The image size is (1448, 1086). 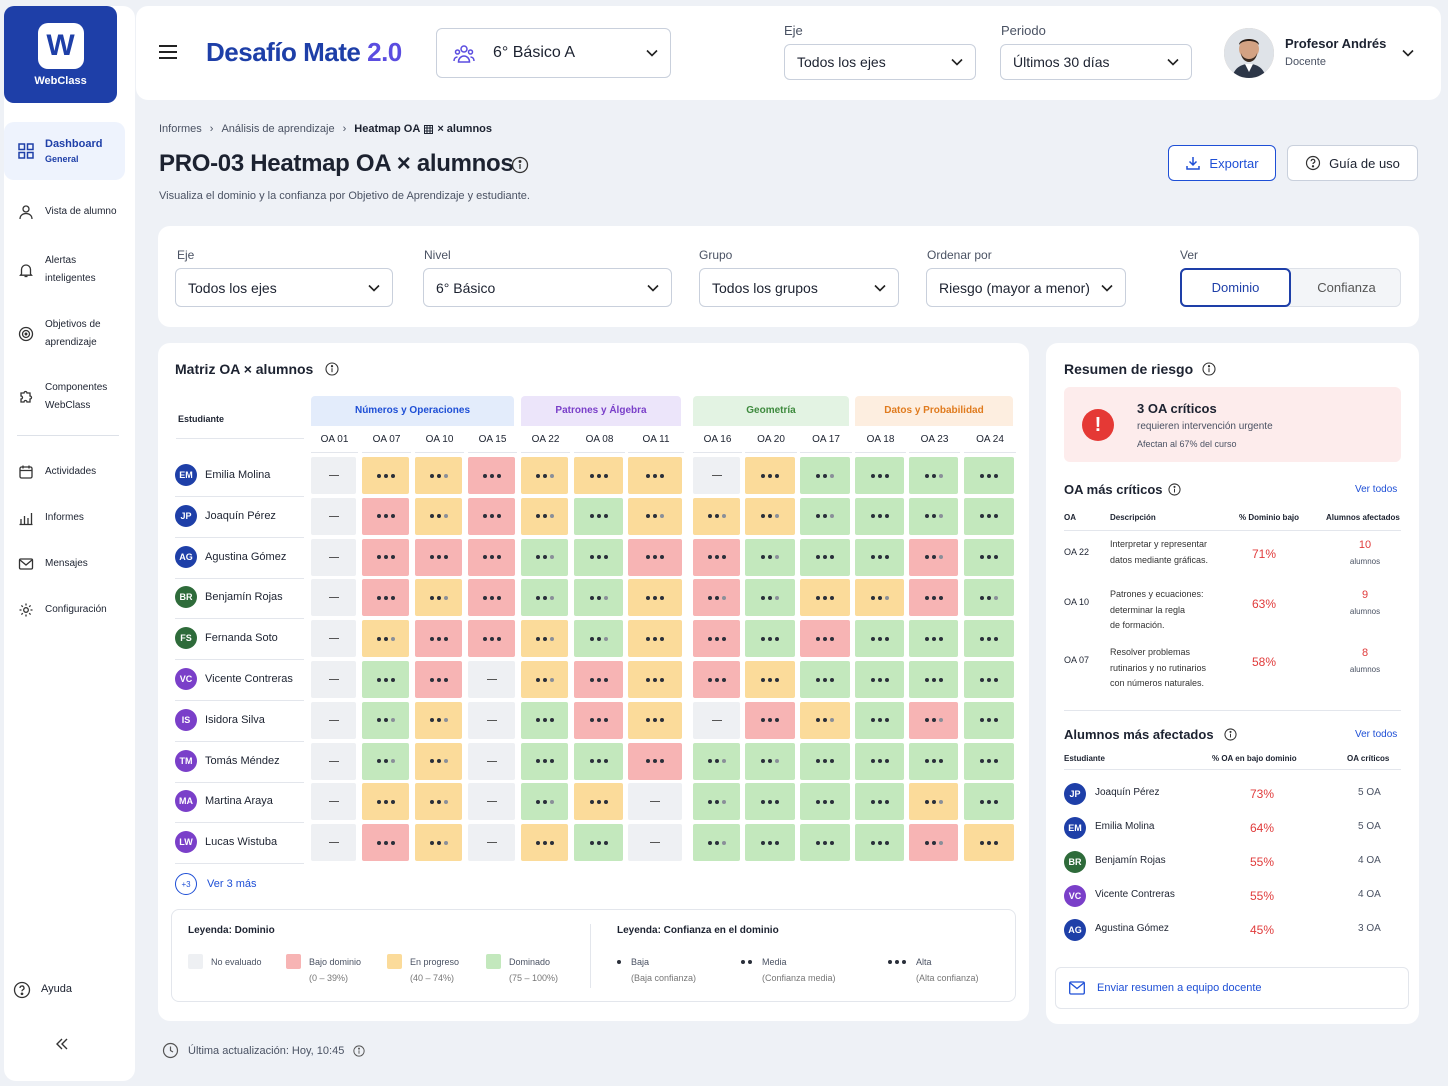 I want to click on breadcrumb-analisis: Análisis de aprendizaje, so click(x=278, y=129).